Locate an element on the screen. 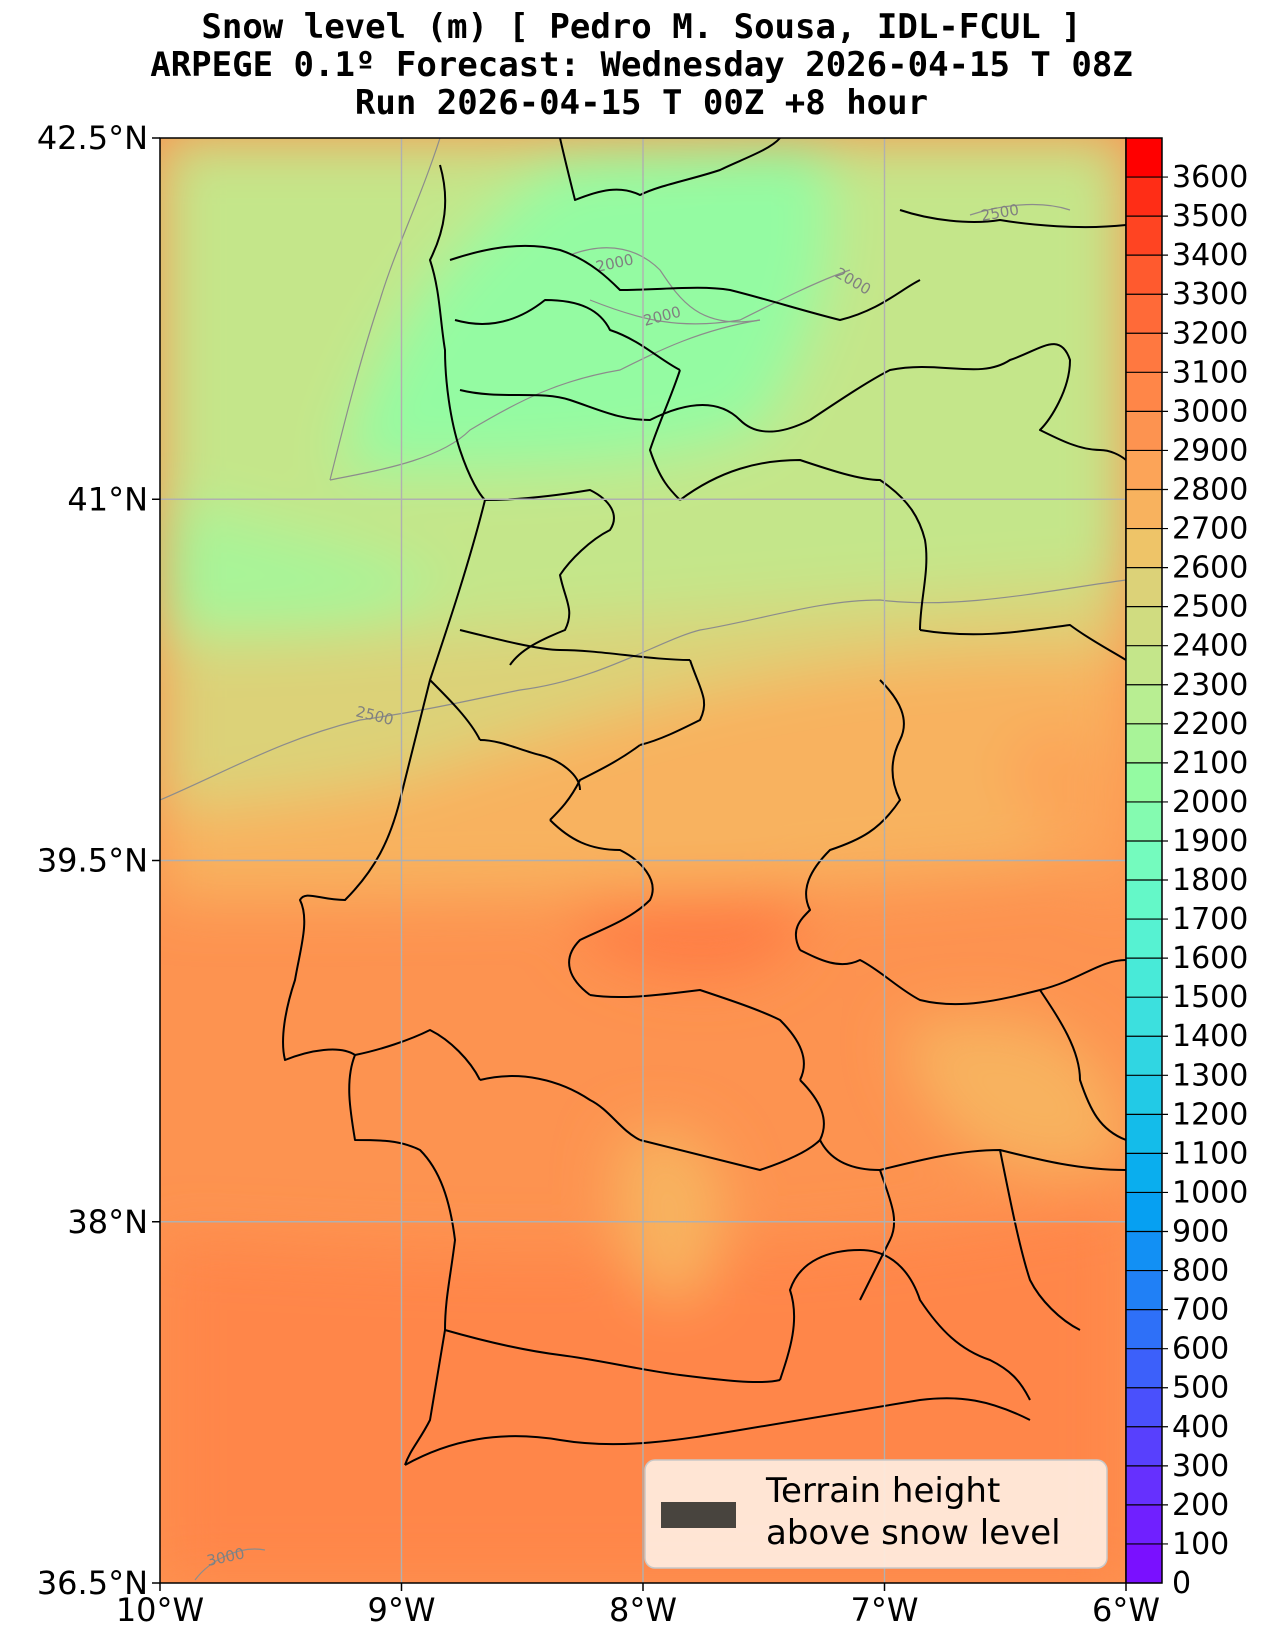 The width and height of the screenshot is (1283, 1644). colorbar-label: 1100 is located at coordinates (1210, 1153).